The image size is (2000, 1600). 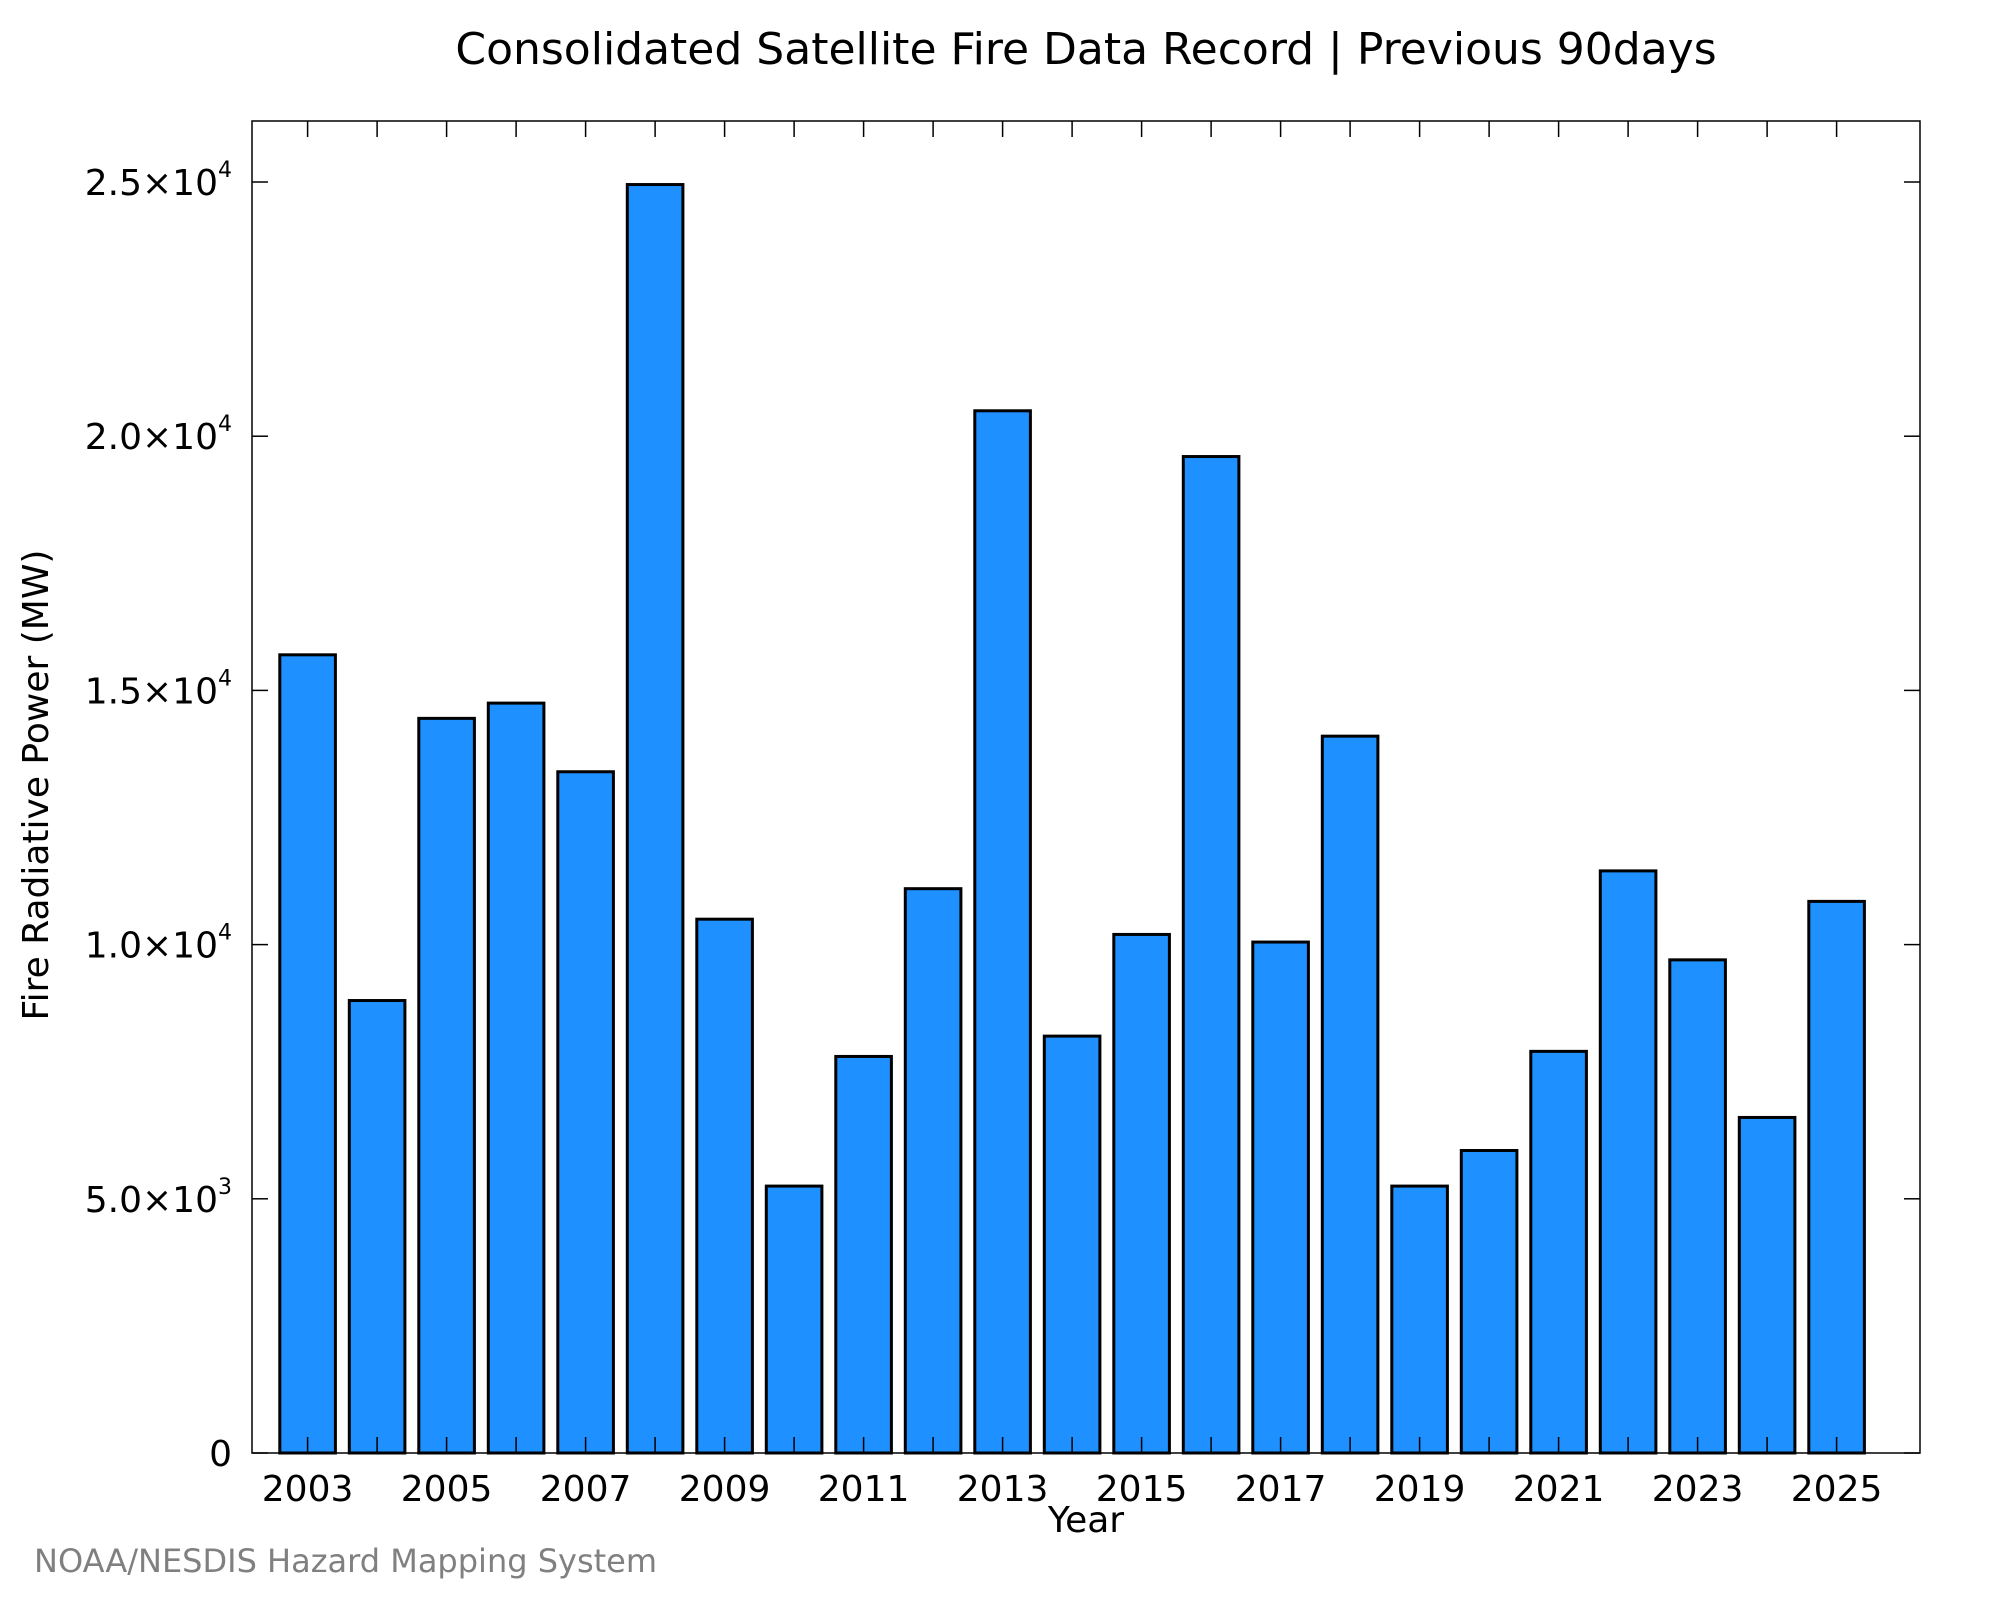 I want to click on x-tick-label: 2023, so click(x=1698, y=1489).